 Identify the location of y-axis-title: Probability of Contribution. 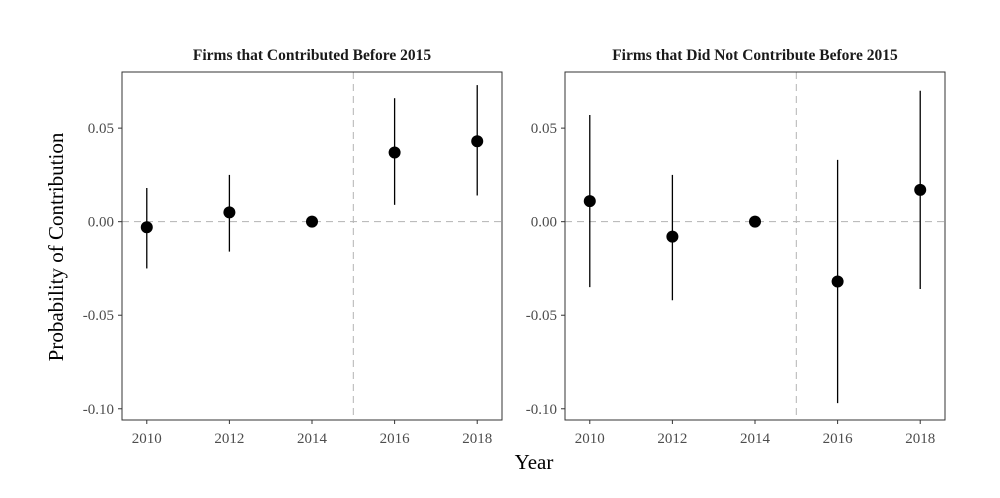
(56, 246).